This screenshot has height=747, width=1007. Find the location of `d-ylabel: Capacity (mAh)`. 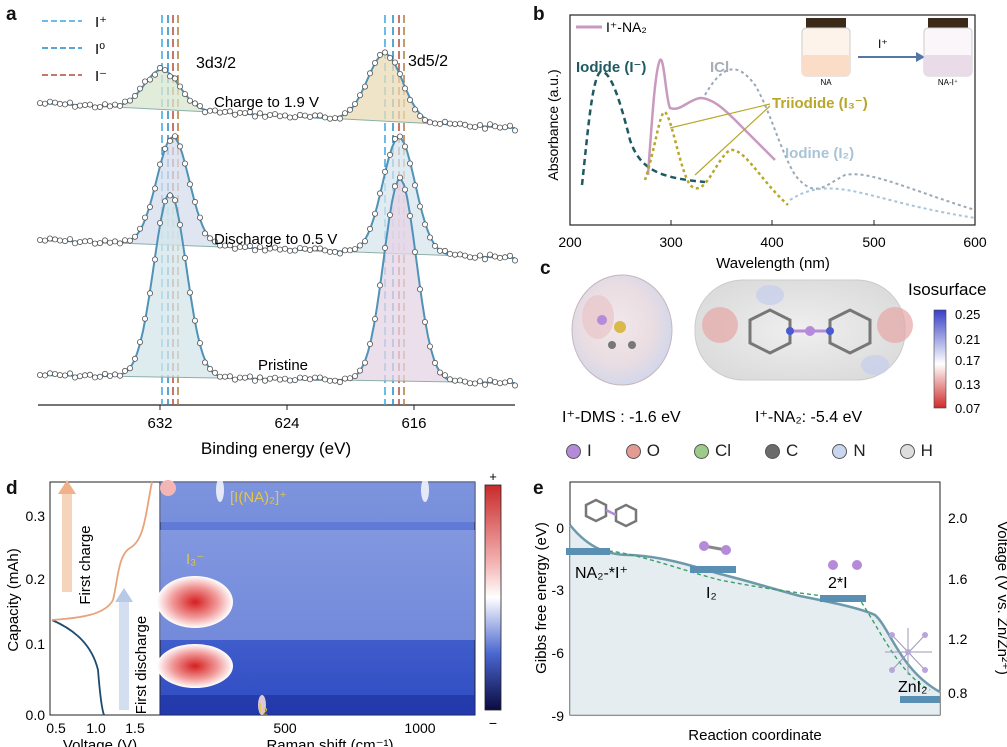

d-ylabel: Capacity (mAh) is located at coordinates (13, 599).